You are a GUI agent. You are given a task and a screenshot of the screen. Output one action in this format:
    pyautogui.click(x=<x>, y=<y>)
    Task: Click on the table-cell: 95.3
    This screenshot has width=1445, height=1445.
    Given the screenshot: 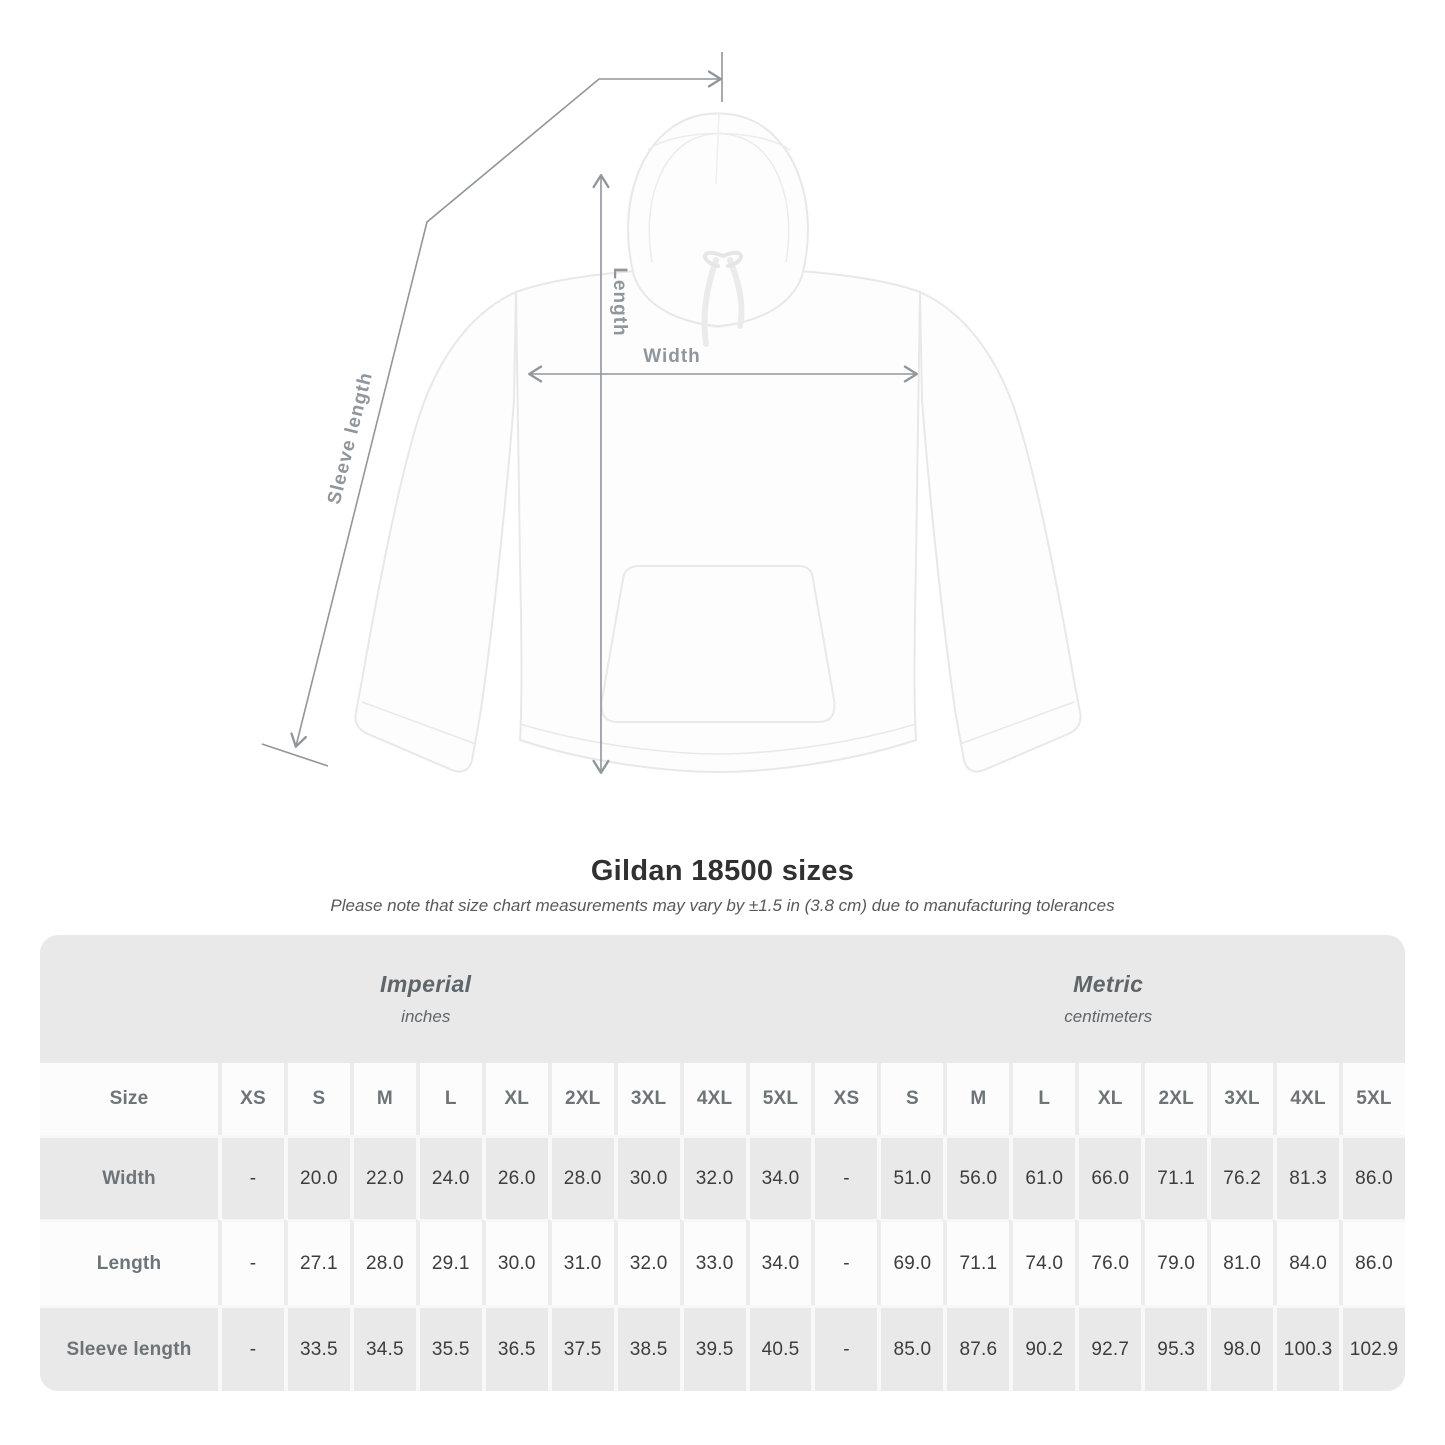 What is the action you would take?
    pyautogui.click(x=1174, y=1348)
    